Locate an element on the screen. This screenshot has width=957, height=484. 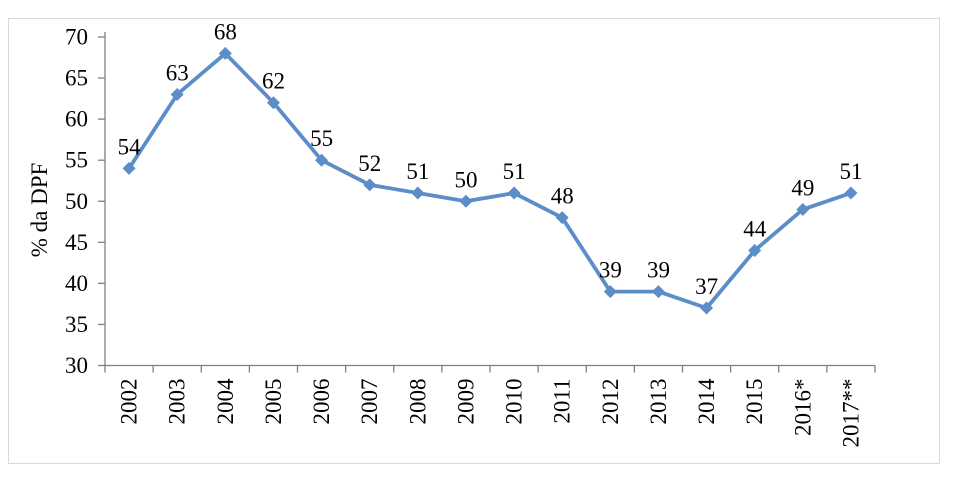
data-label: 48 is located at coordinates (562, 196).